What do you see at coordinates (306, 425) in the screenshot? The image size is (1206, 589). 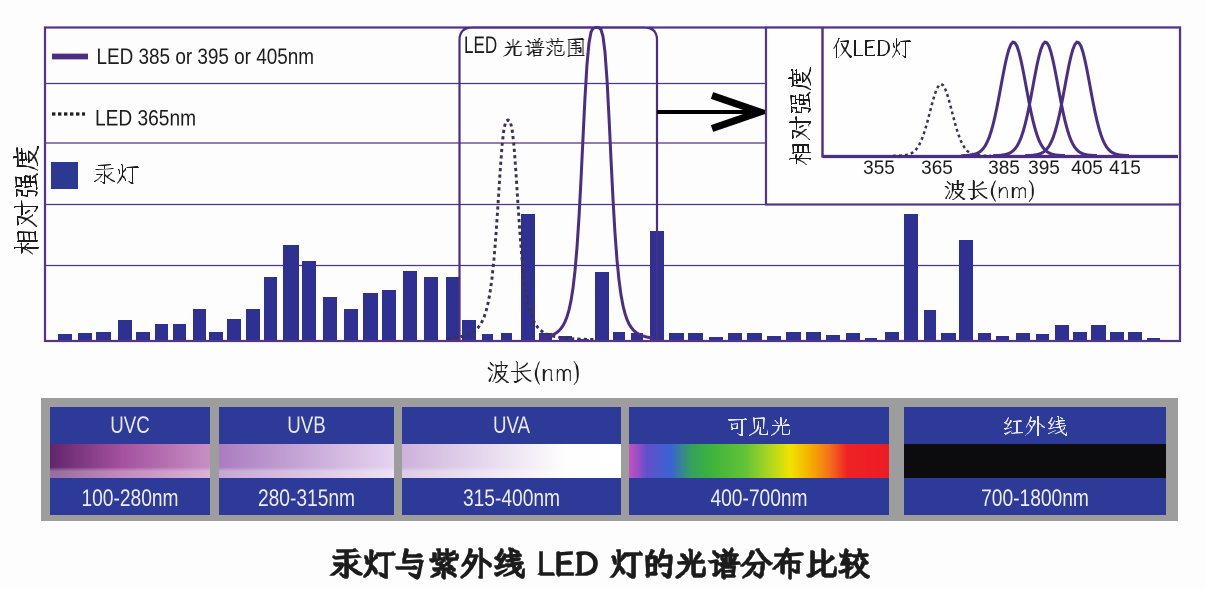 I see `svg-text: UVB` at bounding box center [306, 425].